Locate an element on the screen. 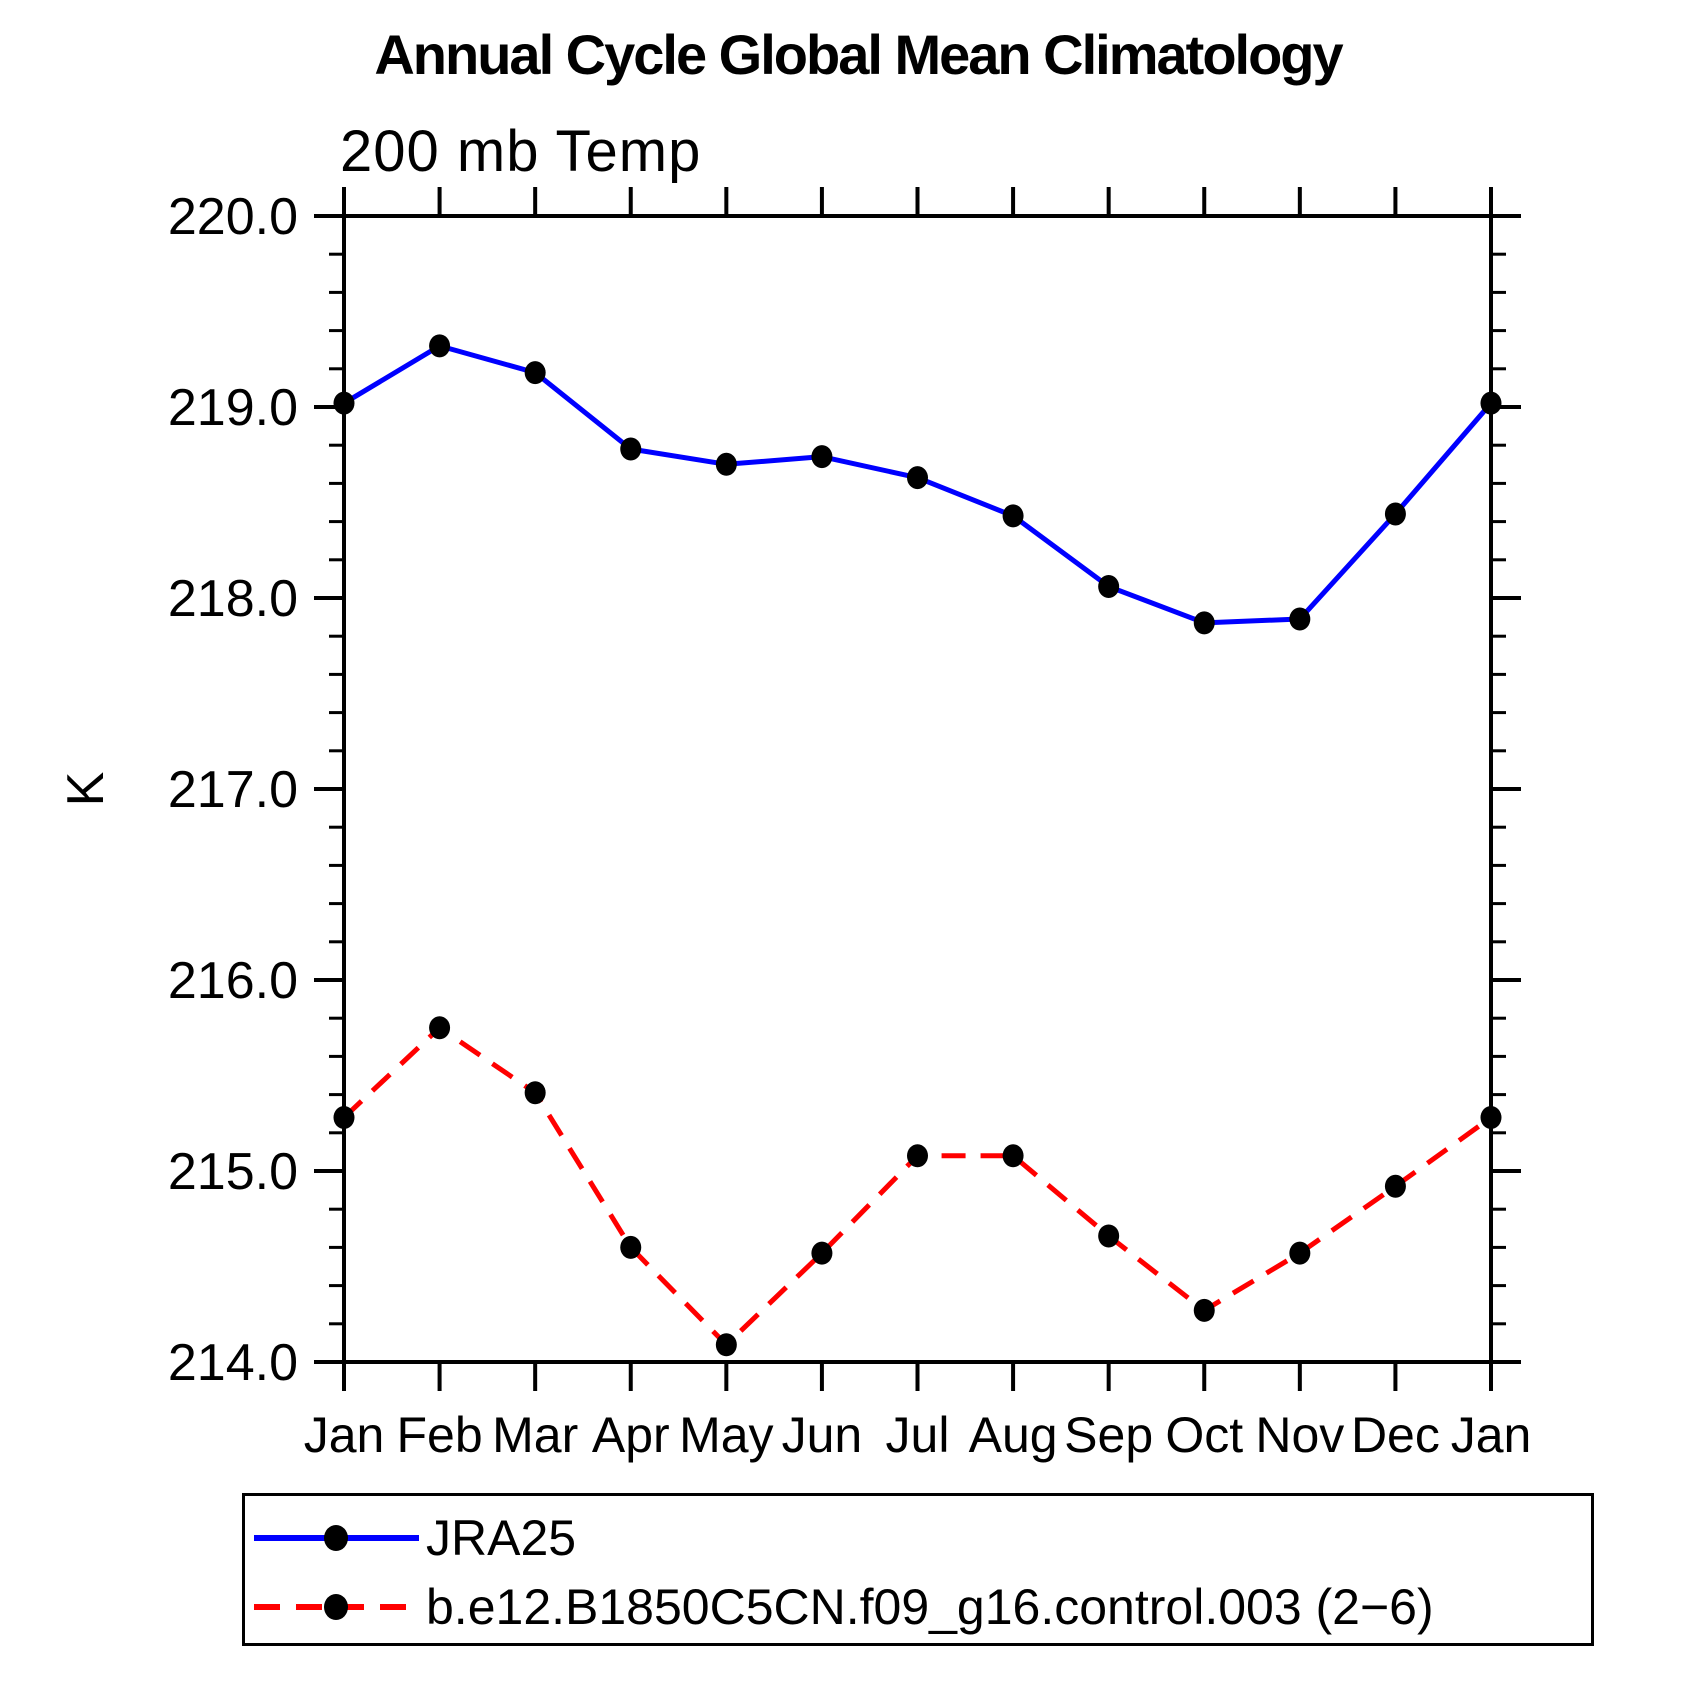 The width and height of the screenshot is (1686, 1686). x-tick-label: Feb is located at coordinates (439, 1435).